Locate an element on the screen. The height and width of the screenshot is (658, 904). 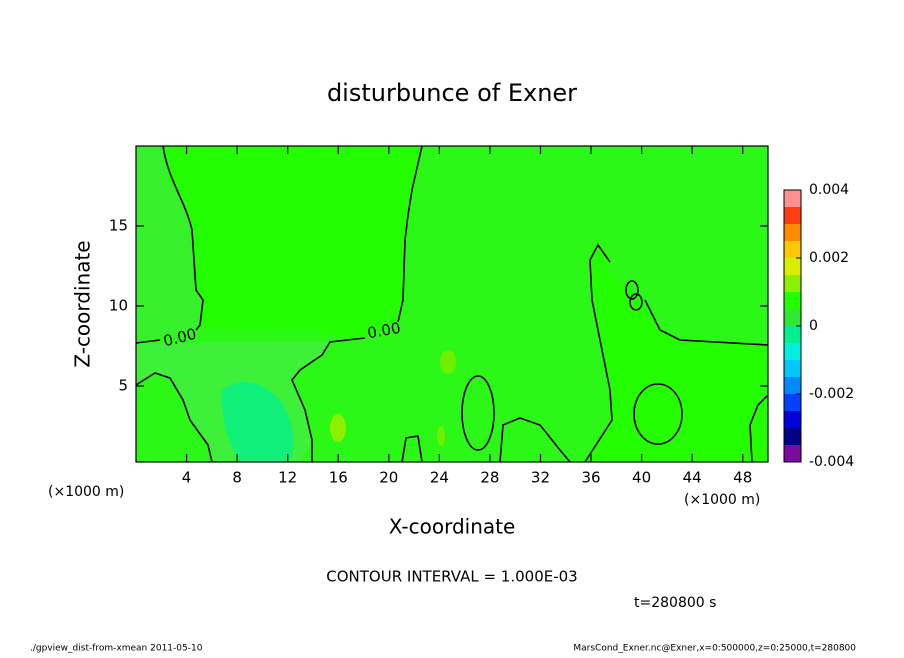
y-tick-label: 5 is located at coordinates (123, 386).